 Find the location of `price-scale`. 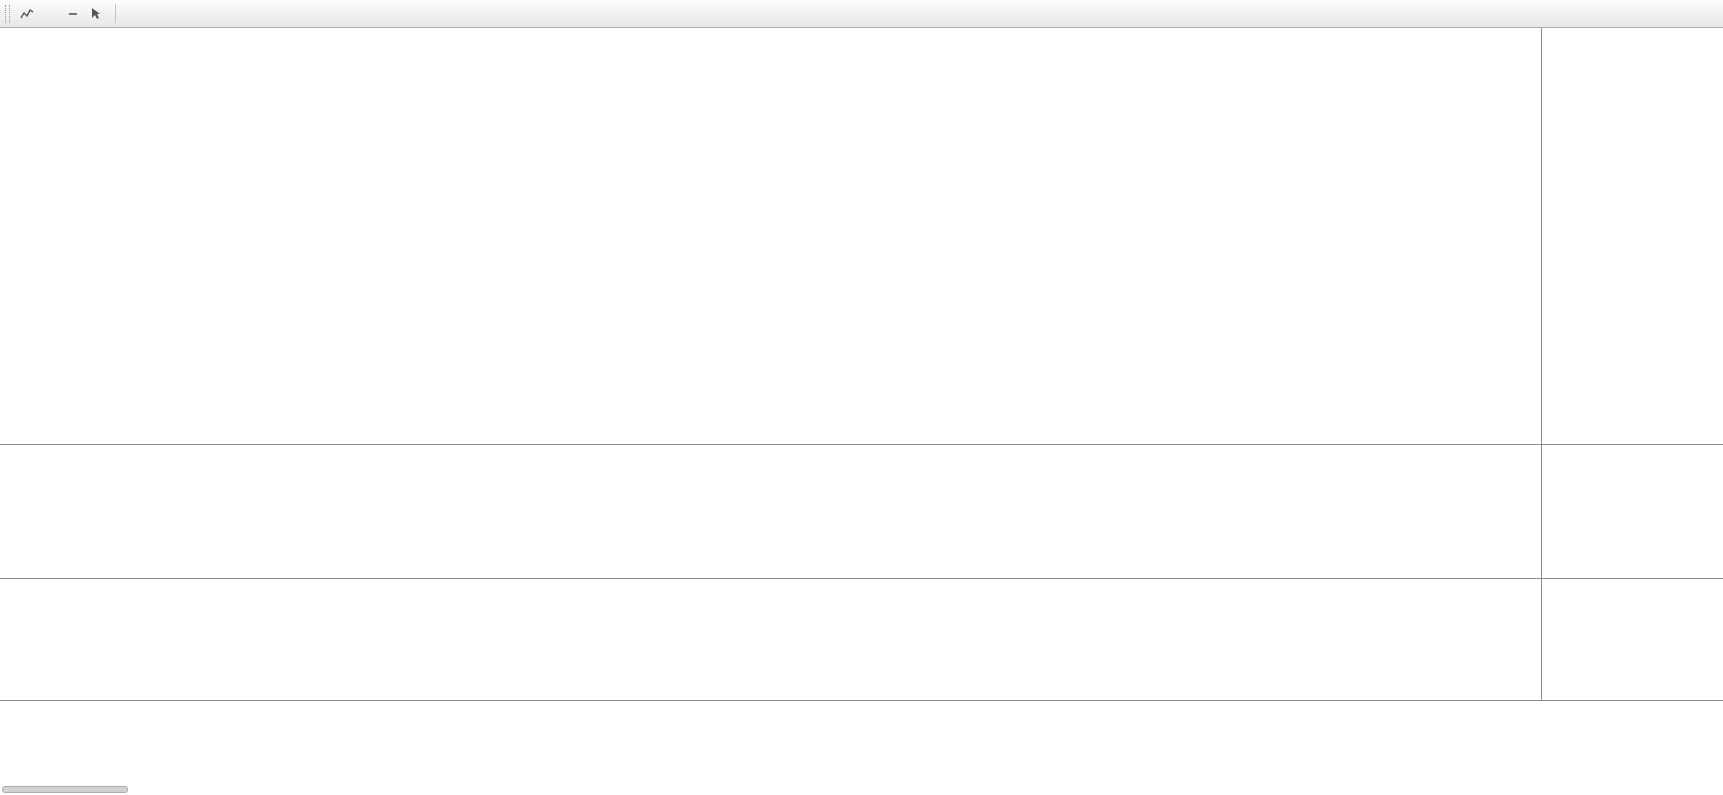

price-scale is located at coordinates (1632, 364).